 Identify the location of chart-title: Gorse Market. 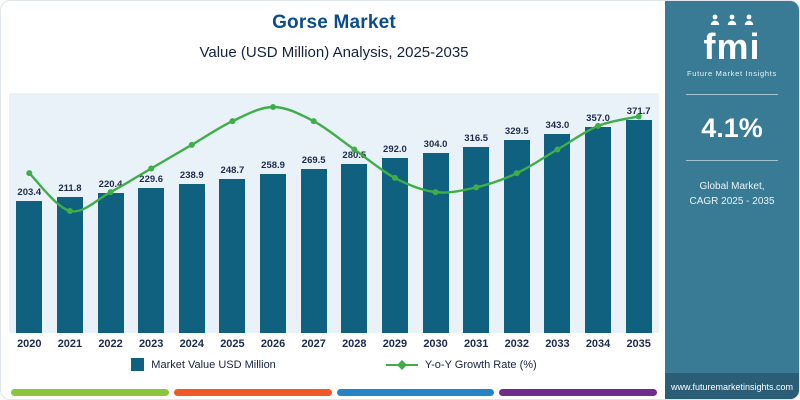
(334, 22).